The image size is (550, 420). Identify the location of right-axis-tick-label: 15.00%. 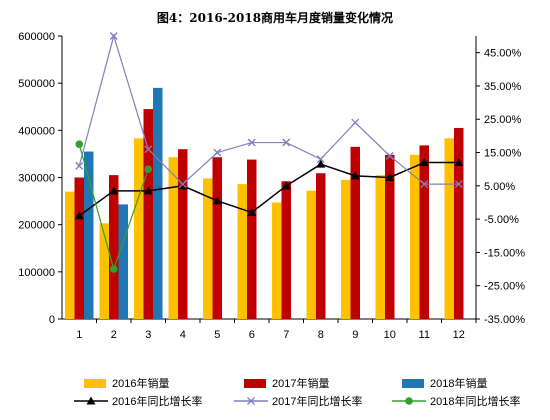
(503, 154).